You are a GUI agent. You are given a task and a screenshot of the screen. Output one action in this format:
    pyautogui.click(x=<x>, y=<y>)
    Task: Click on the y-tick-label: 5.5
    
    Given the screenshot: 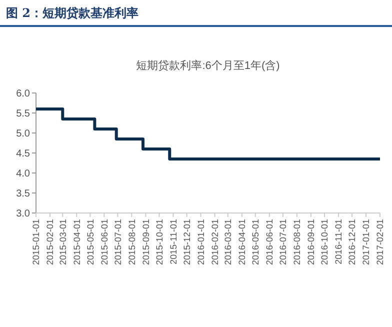 What is the action you would take?
    pyautogui.click(x=23, y=114)
    